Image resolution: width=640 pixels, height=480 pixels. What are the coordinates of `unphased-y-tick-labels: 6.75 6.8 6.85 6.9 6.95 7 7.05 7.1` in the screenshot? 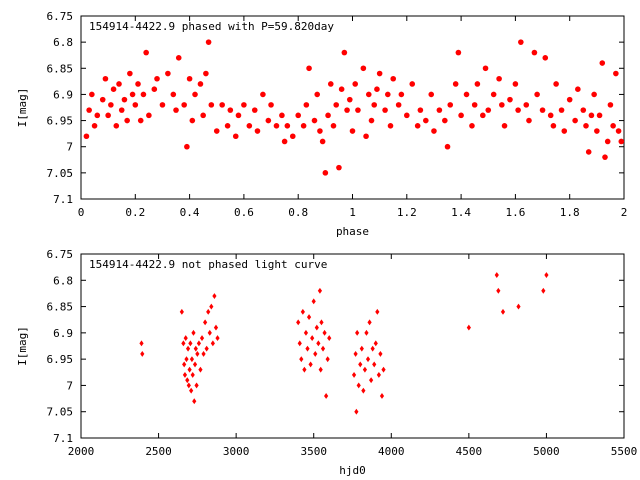 It's located at (60, 346).